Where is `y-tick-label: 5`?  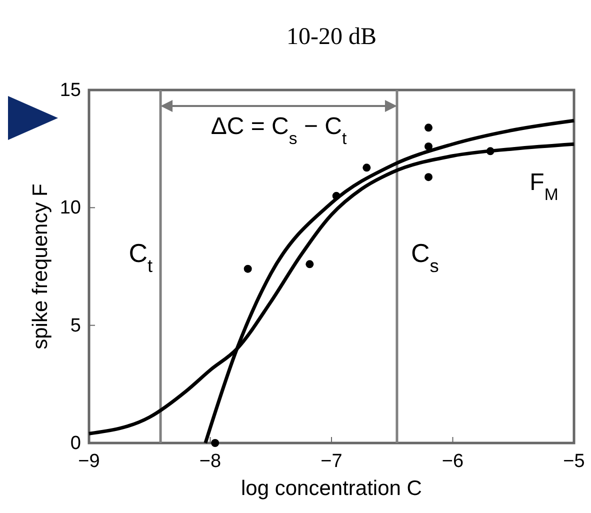
y-tick-label: 5 is located at coordinates (75, 325).